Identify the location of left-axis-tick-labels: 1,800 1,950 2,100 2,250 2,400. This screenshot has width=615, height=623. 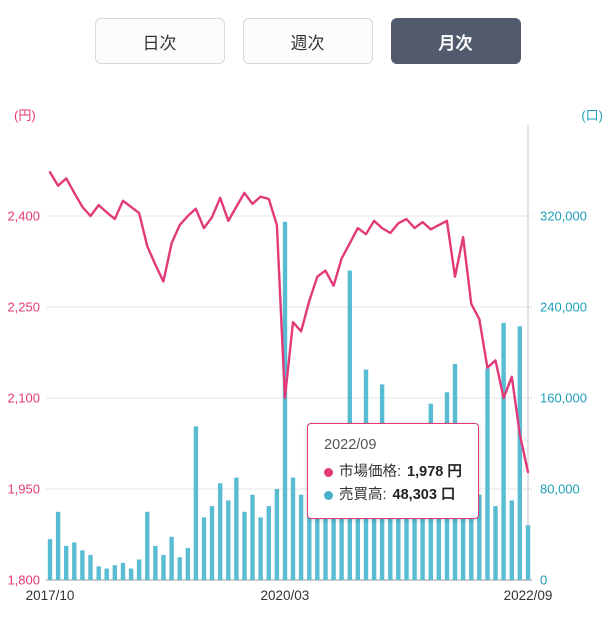
(23, 398).